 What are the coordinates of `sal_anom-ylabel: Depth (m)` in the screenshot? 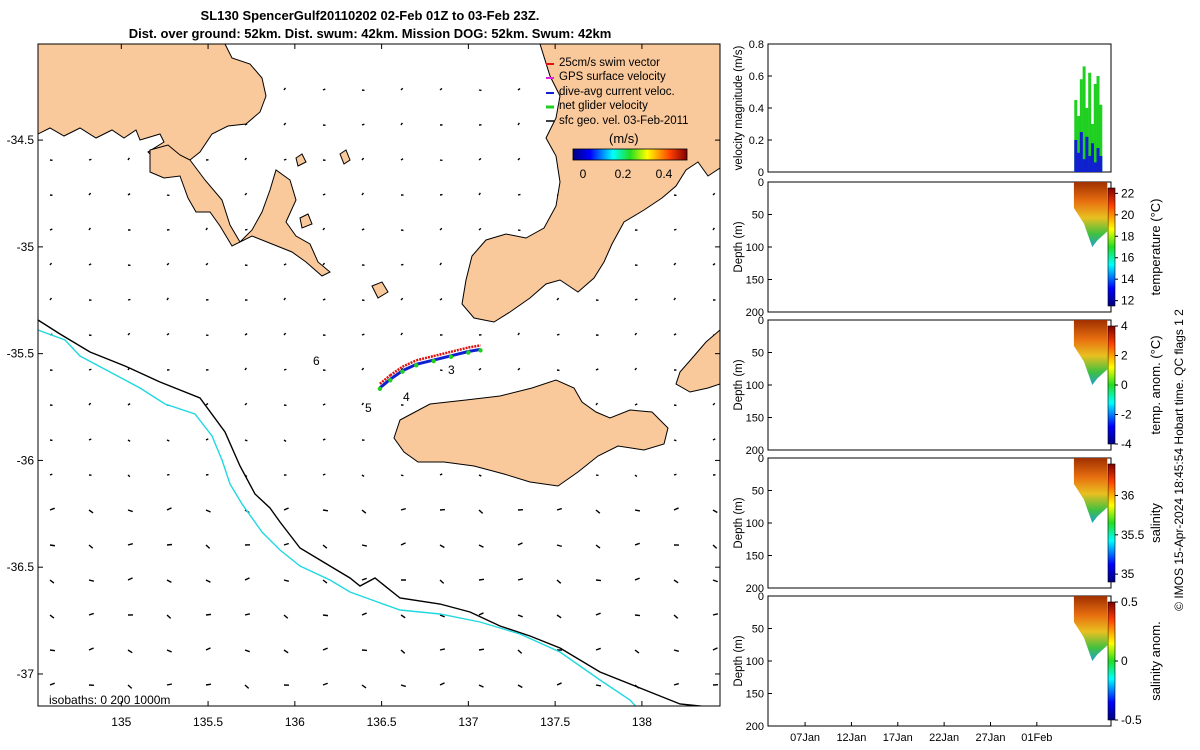 It's located at (739, 660).